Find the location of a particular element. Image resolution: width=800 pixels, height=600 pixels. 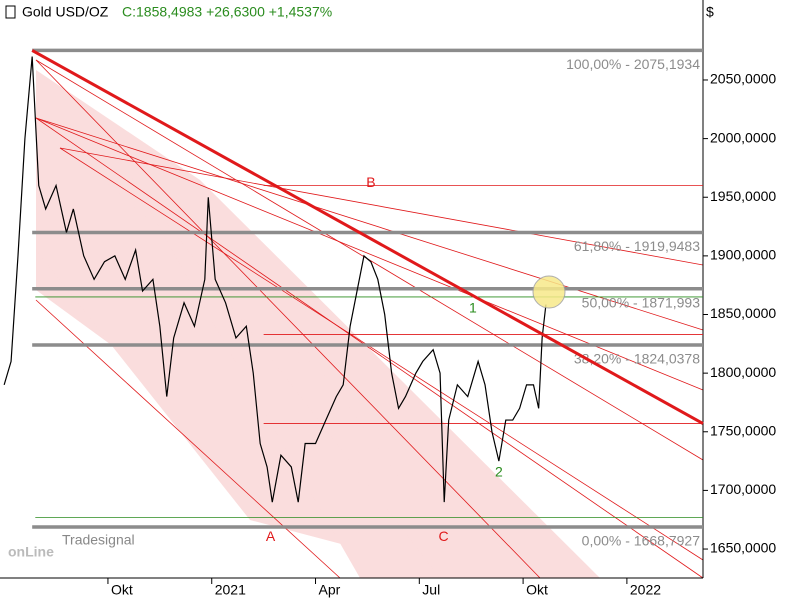

y-tick-label: 1800,0000 is located at coordinates (743, 372).